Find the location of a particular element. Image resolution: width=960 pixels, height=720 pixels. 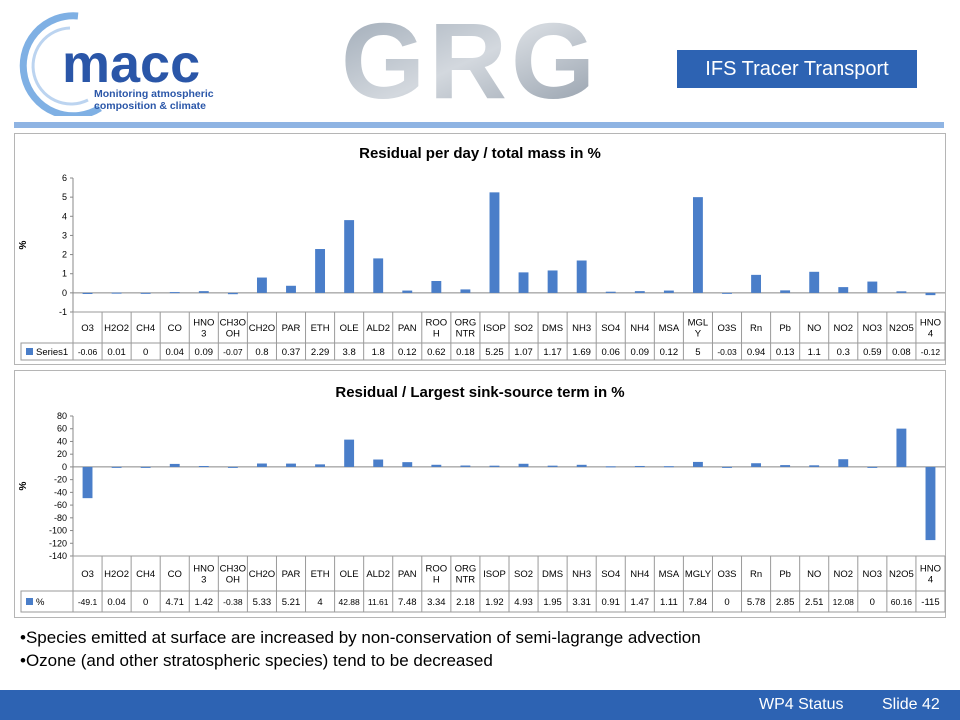

data-value-label: 7.48 is located at coordinates (407, 602).